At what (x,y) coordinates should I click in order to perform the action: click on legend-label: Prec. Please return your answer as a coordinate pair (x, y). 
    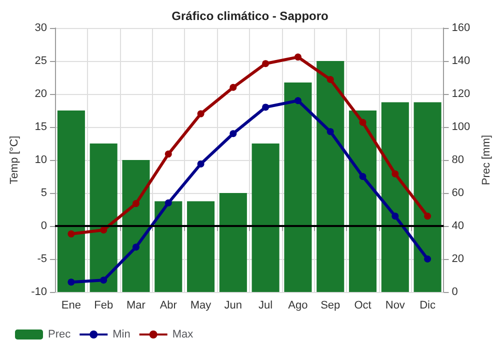
    Looking at the image, I should click on (60, 334).